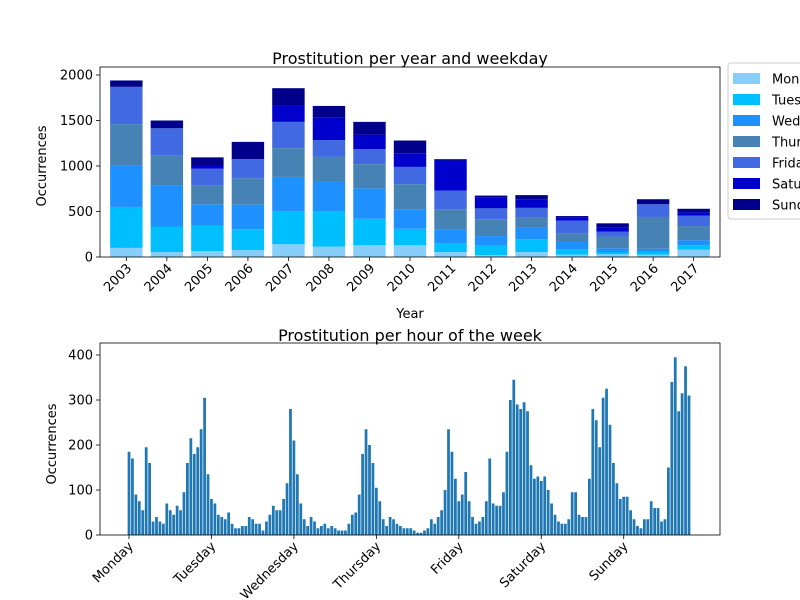 The width and height of the screenshot is (800, 600). What do you see at coordinates (80, 401) in the screenshot?
I see `y-tick-label: 300` at bounding box center [80, 401].